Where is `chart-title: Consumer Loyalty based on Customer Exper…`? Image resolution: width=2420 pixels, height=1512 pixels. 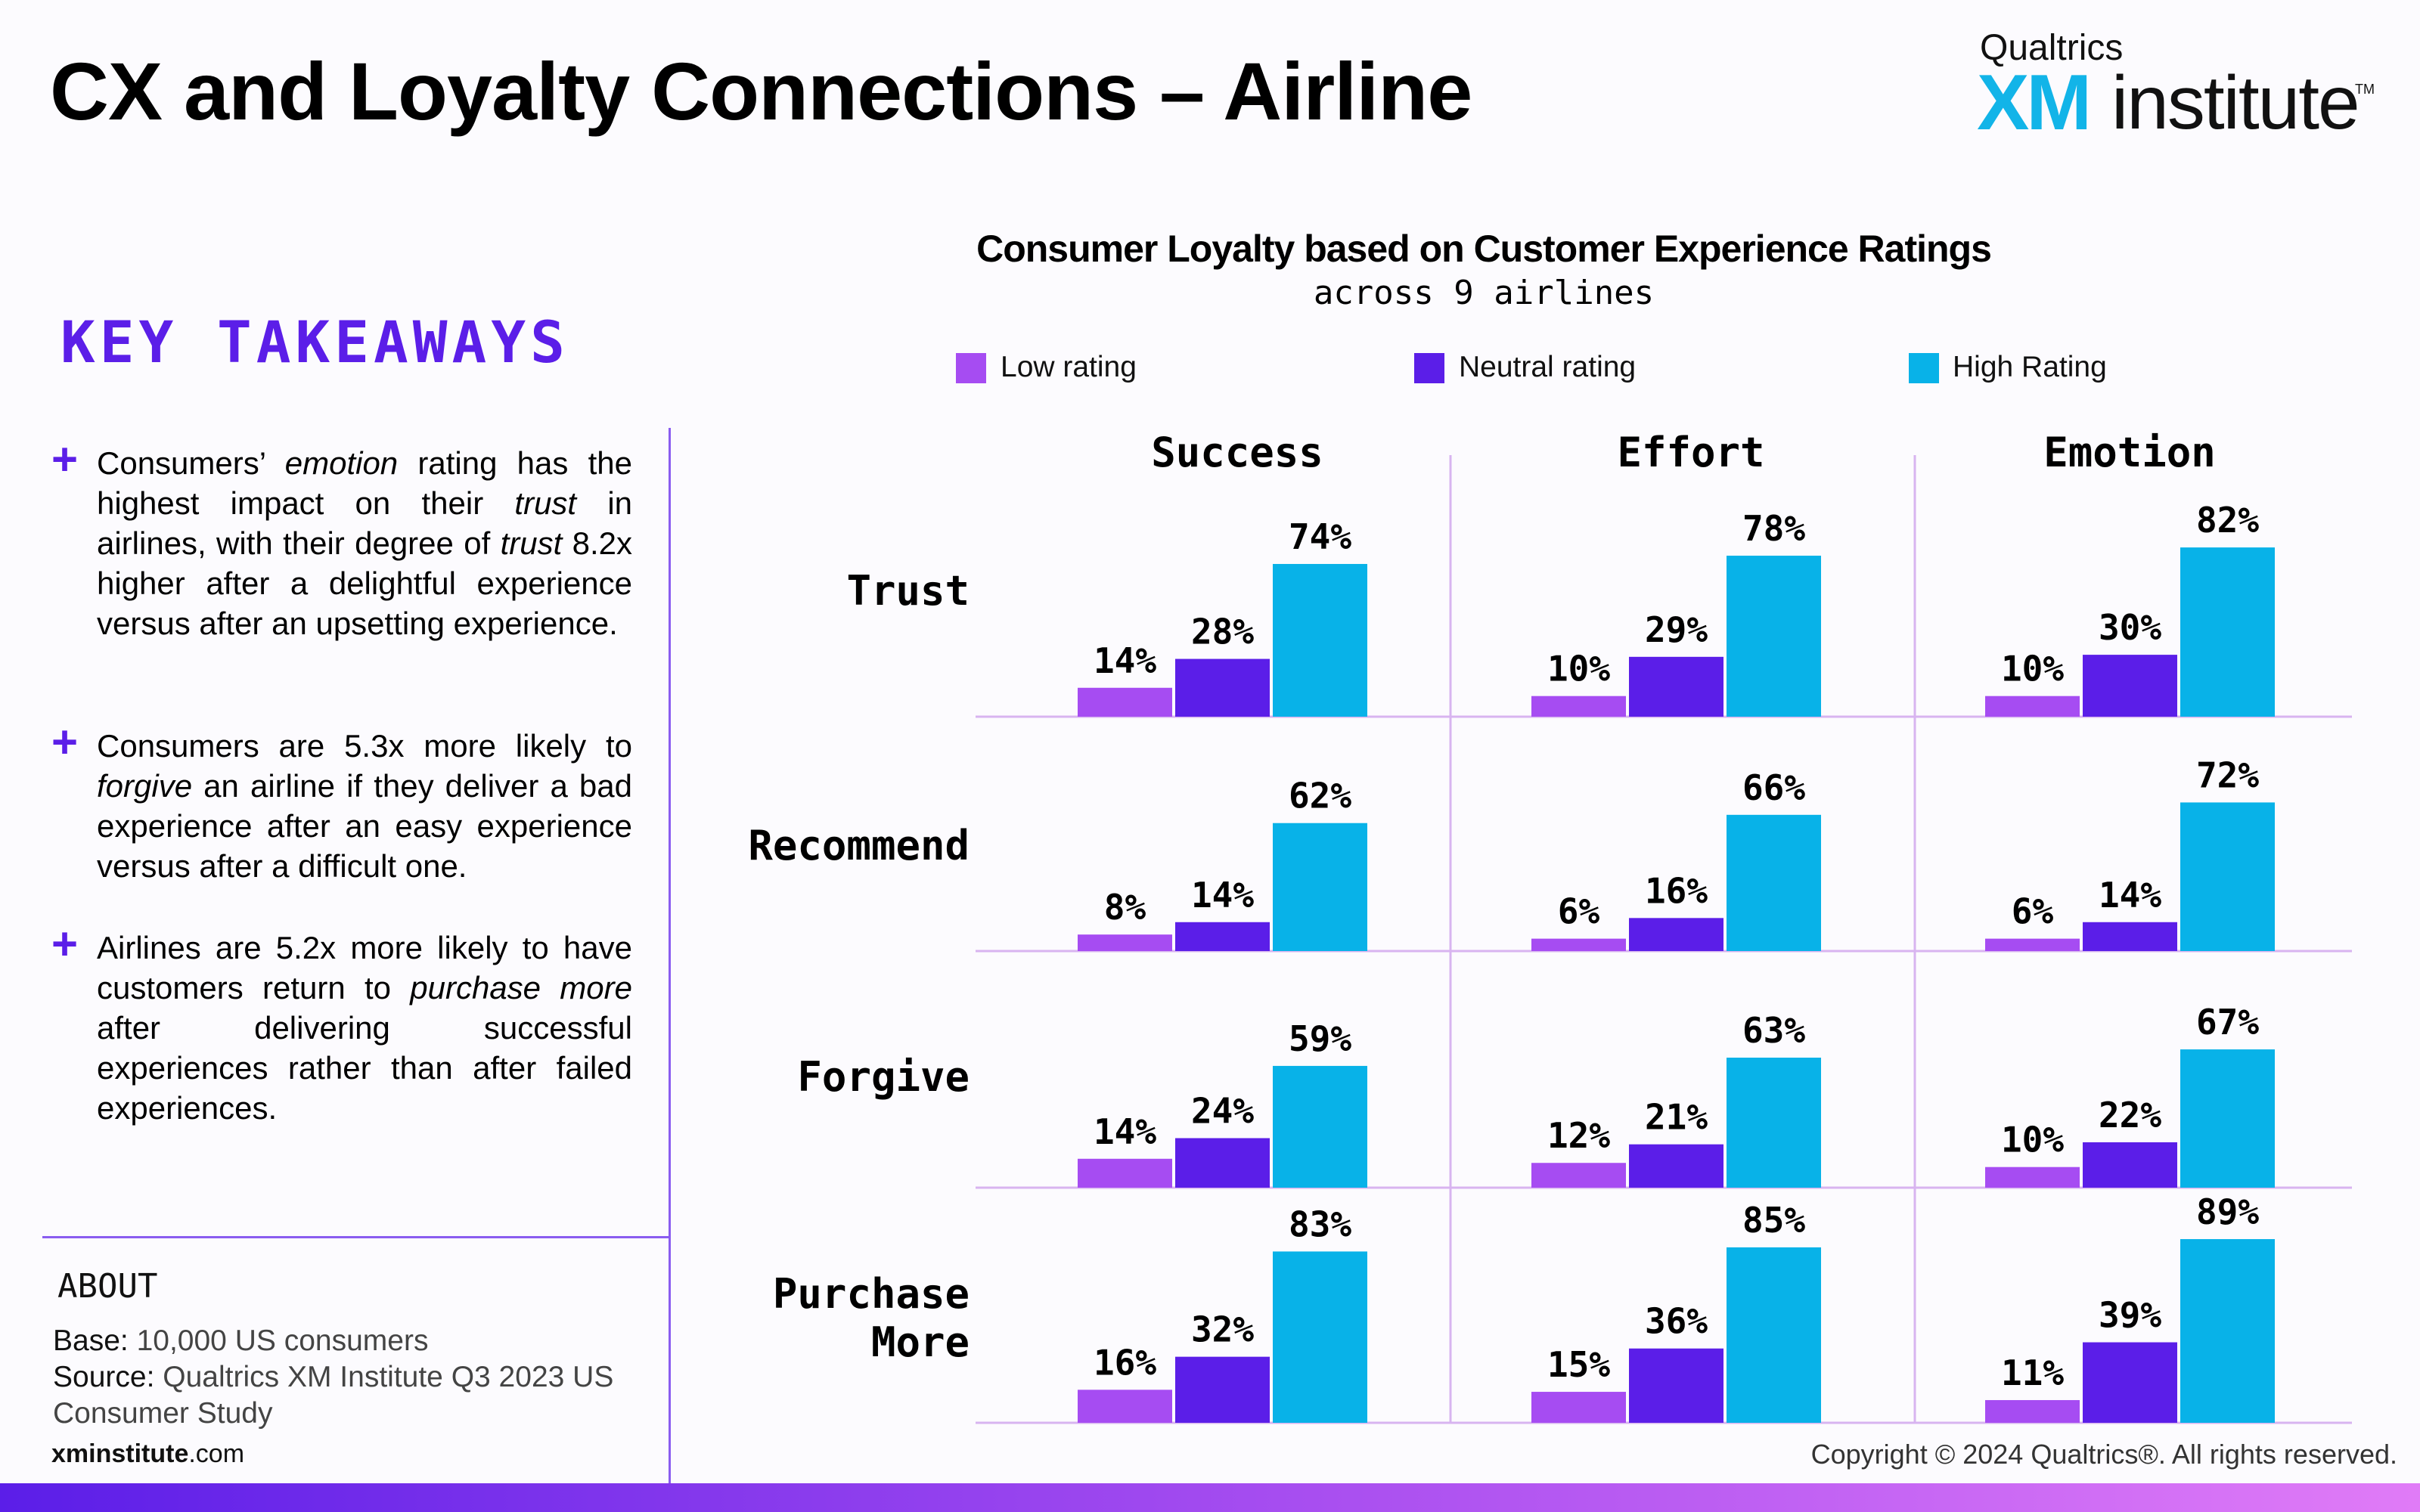
chart-title: Consumer Loyalty based on Customer Exper… is located at coordinates (1484, 249).